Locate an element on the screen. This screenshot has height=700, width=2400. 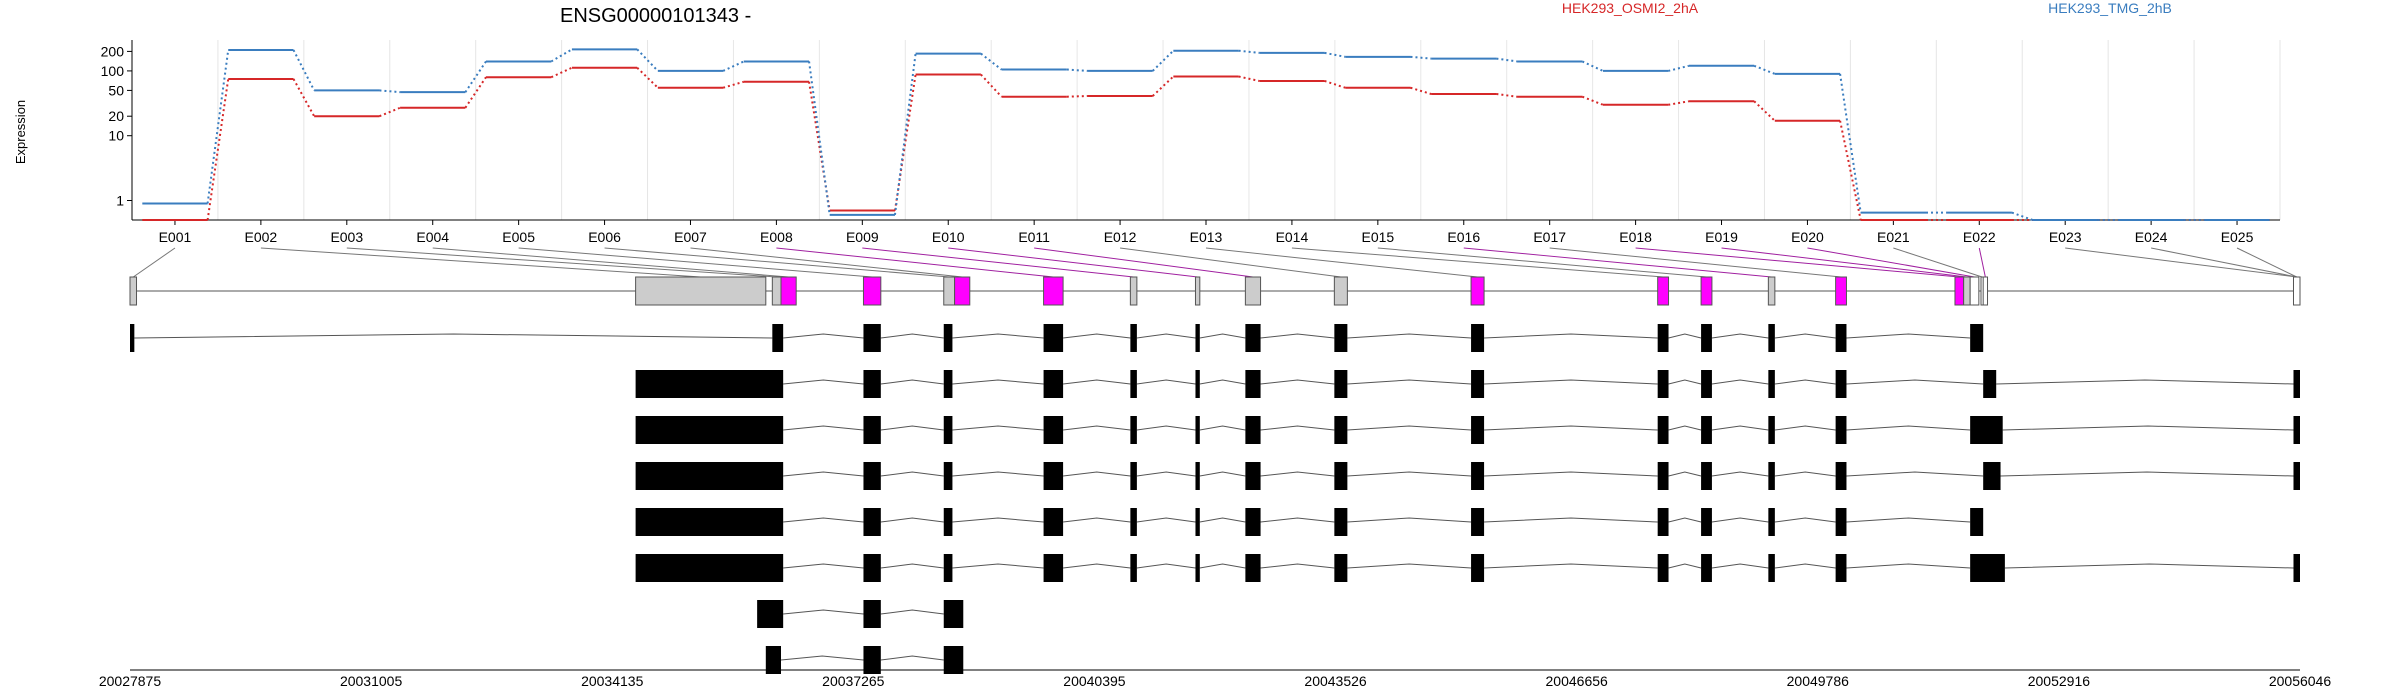
genomic-tick-label: 20027875 is located at coordinates (130, 681).